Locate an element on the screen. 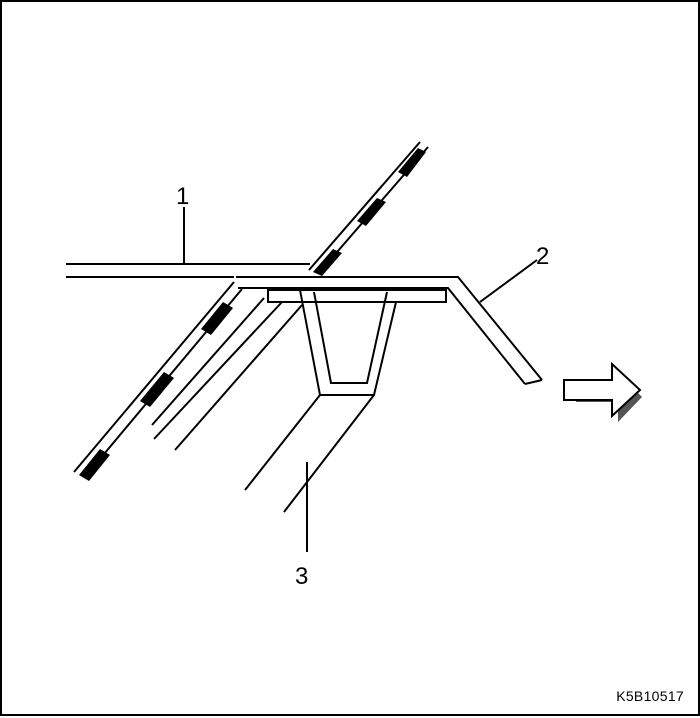 This screenshot has width=700, height=718. adhesive-strip is located at coordinates (357, 296).